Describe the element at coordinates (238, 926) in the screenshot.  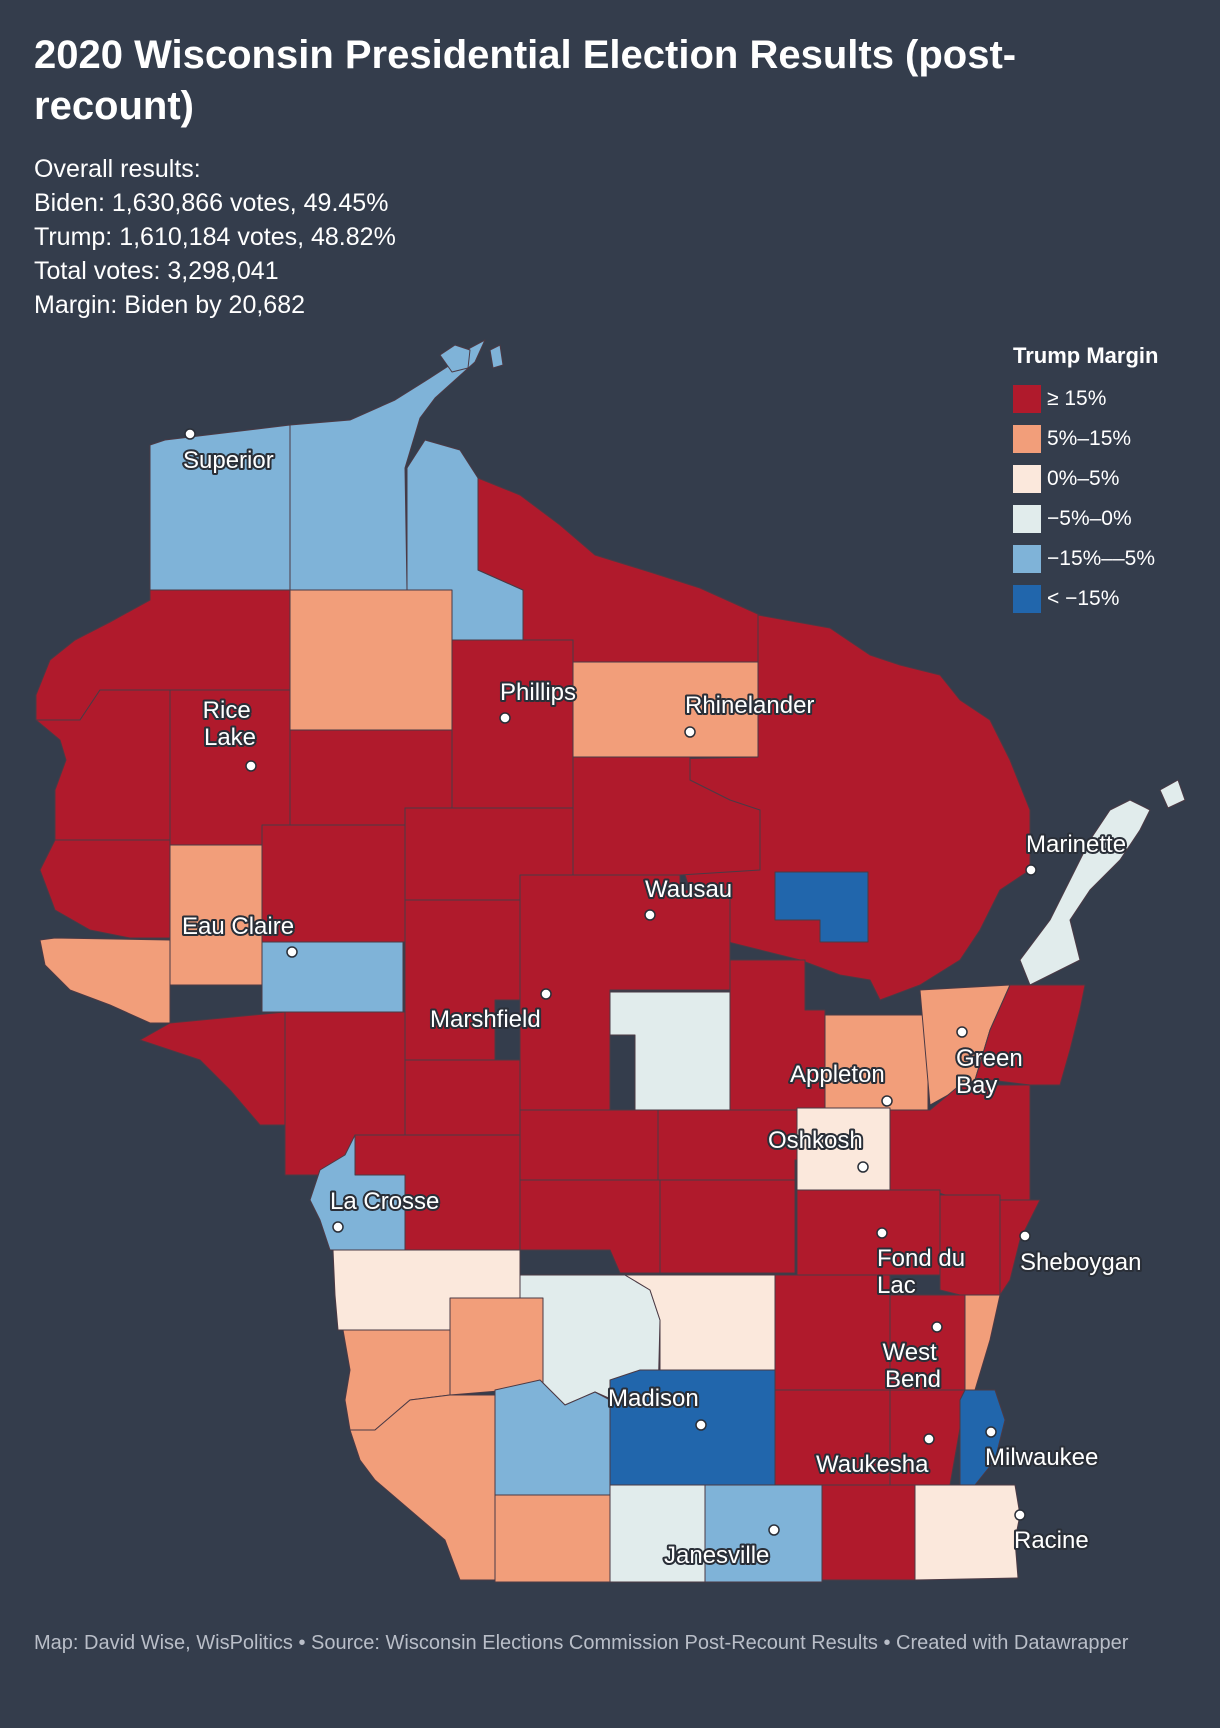
I see `city-label: Eau Claire` at that location.